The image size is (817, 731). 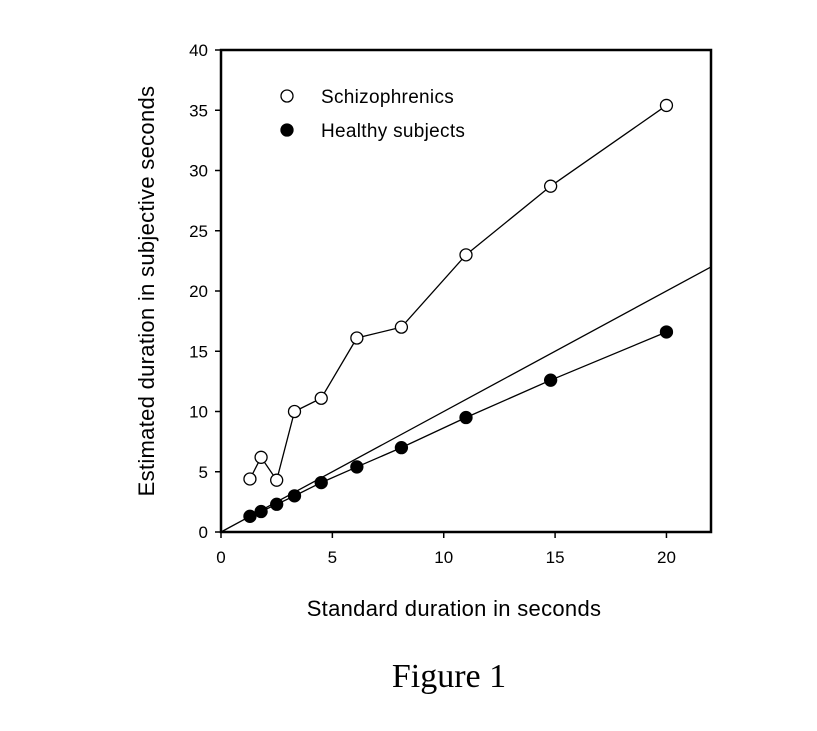 I want to click on y-axis-title: Estimated duration in subjective seconds, so click(x=146, y=291).